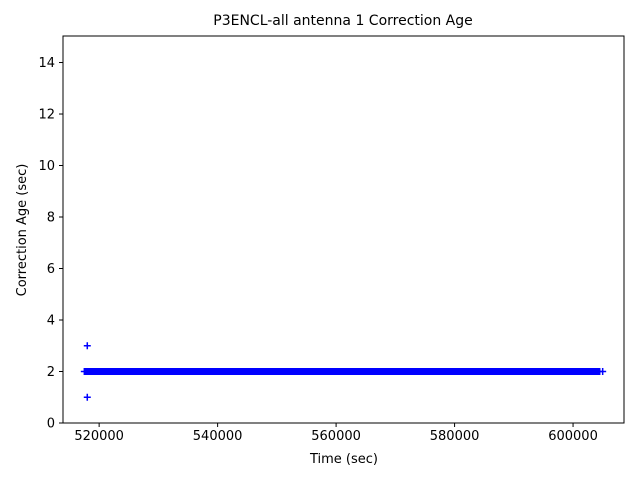  I want to click on y-tick-label: 14, so click(46, 63).